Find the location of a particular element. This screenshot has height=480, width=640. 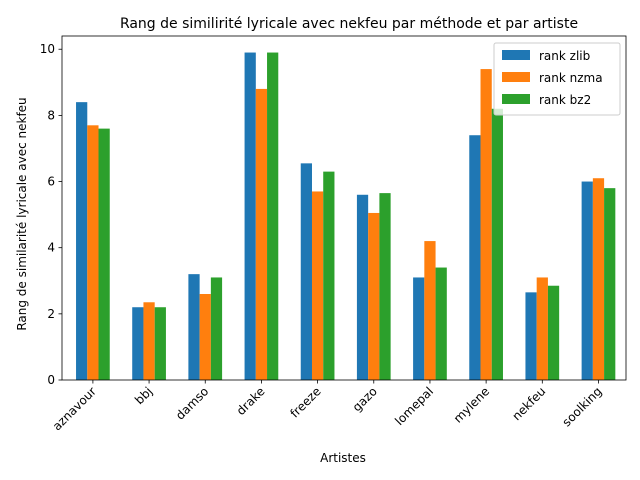

bar-damso-rank-zlib is located at coordinates (194, 327).